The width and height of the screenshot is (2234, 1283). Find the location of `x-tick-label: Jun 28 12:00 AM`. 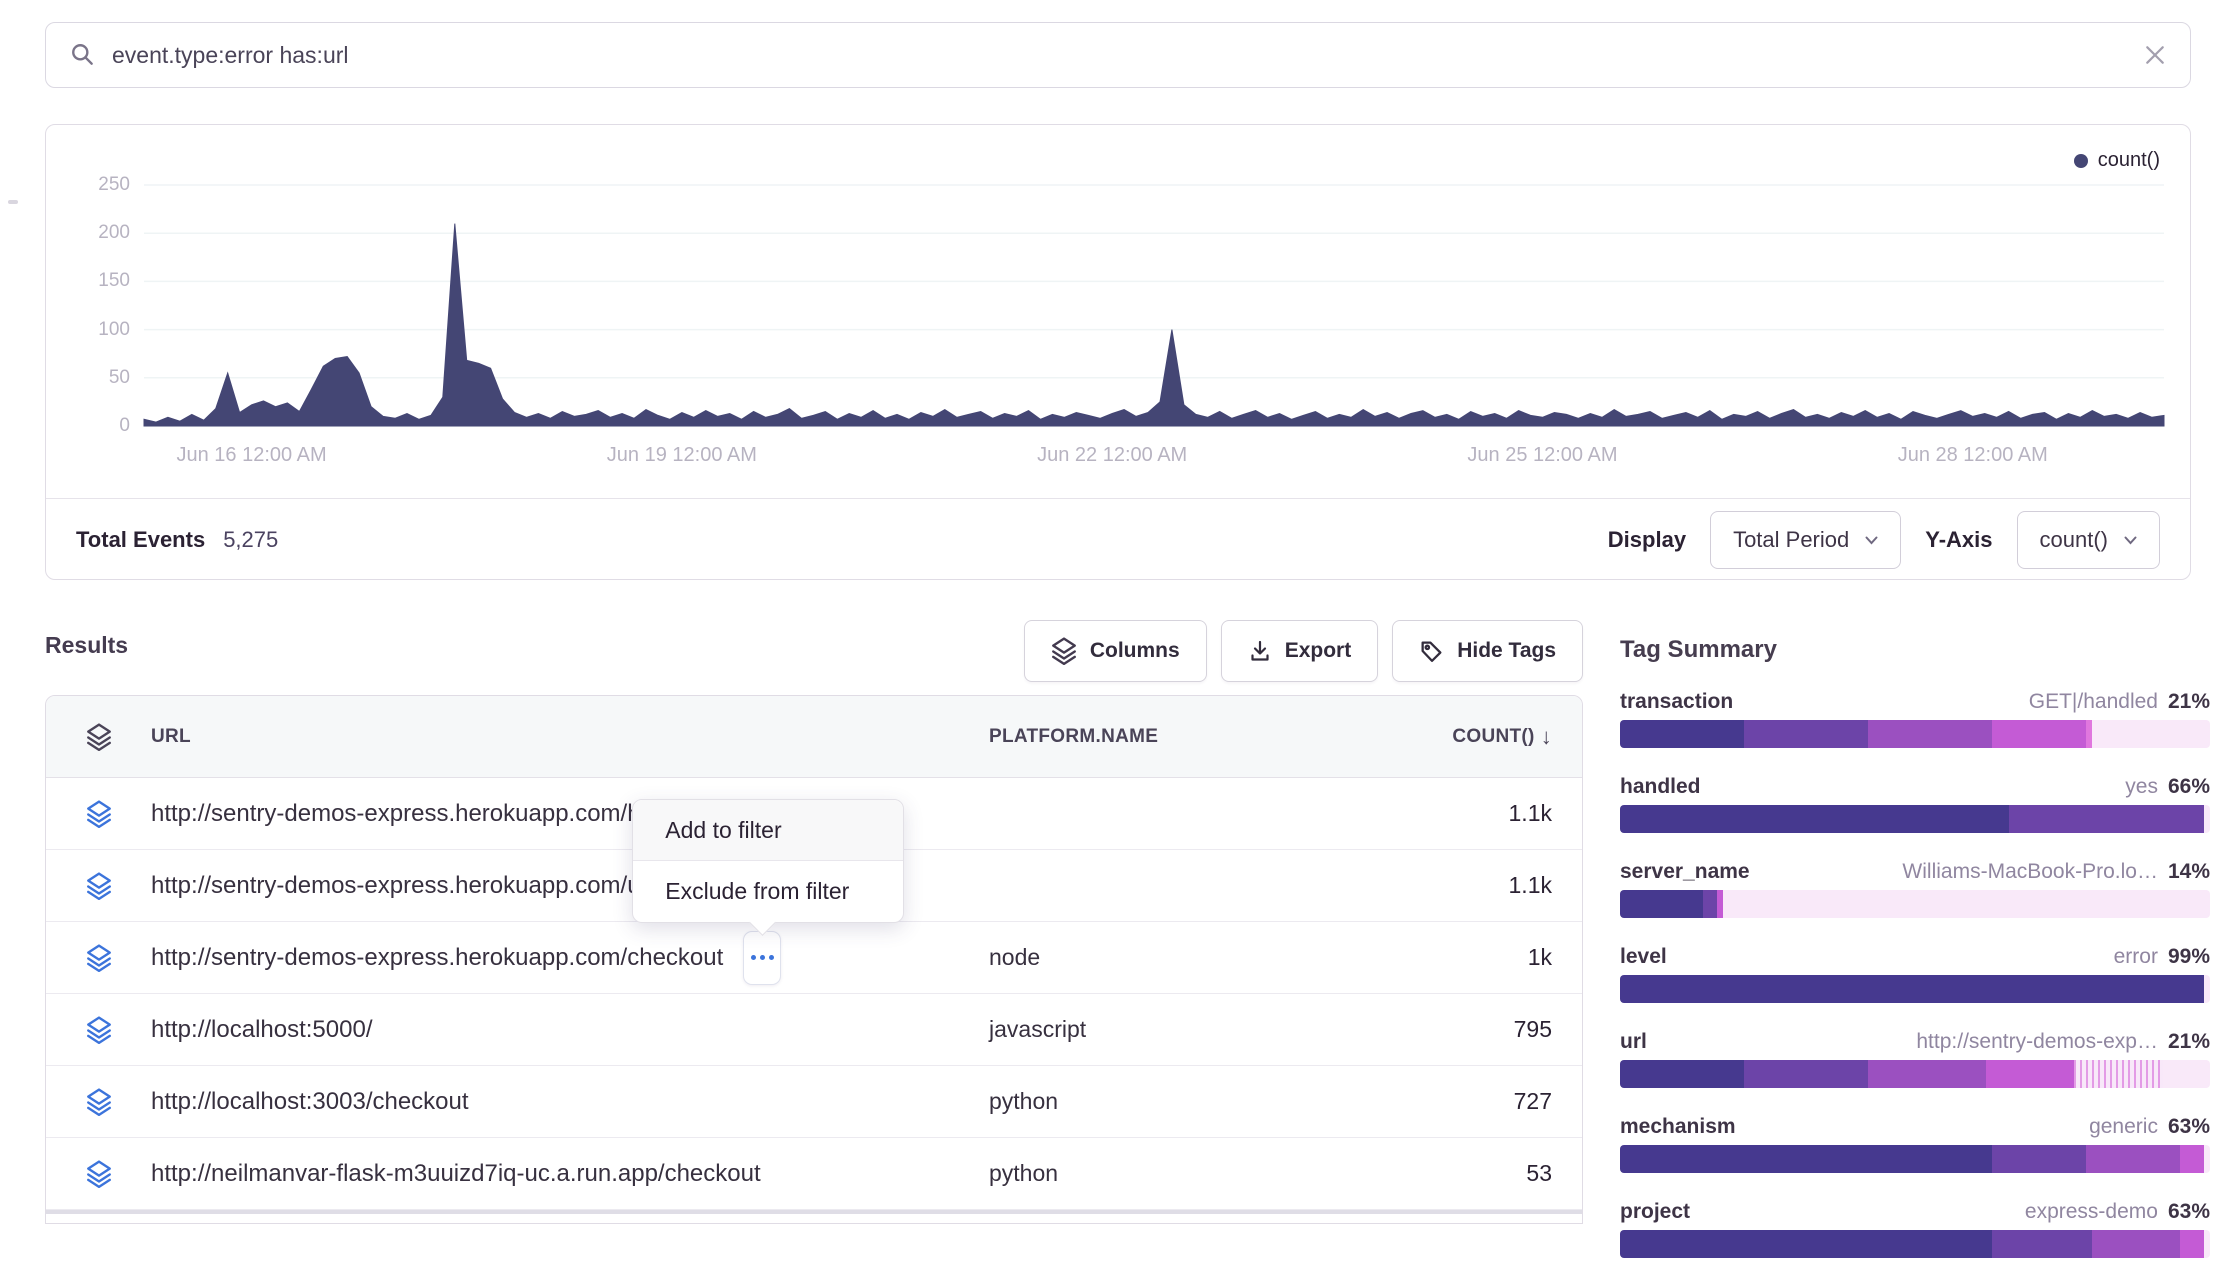

x-tick-label: Jun 28 12:00 AM is located at coordinates (1972, 455).